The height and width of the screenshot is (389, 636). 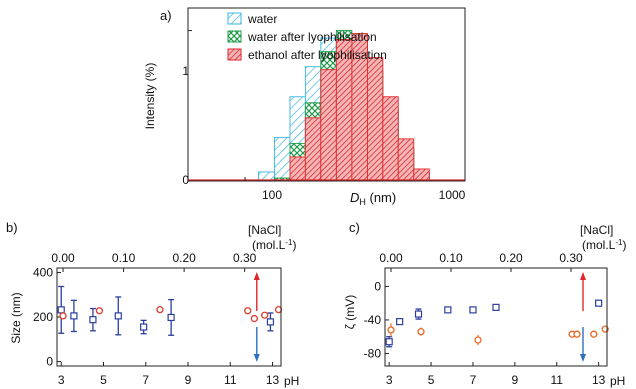 What do you see at coordinates (256, 276) in the screenshot?
I see `b-plot-arrow-up-head` at bounding box center [256, 276].